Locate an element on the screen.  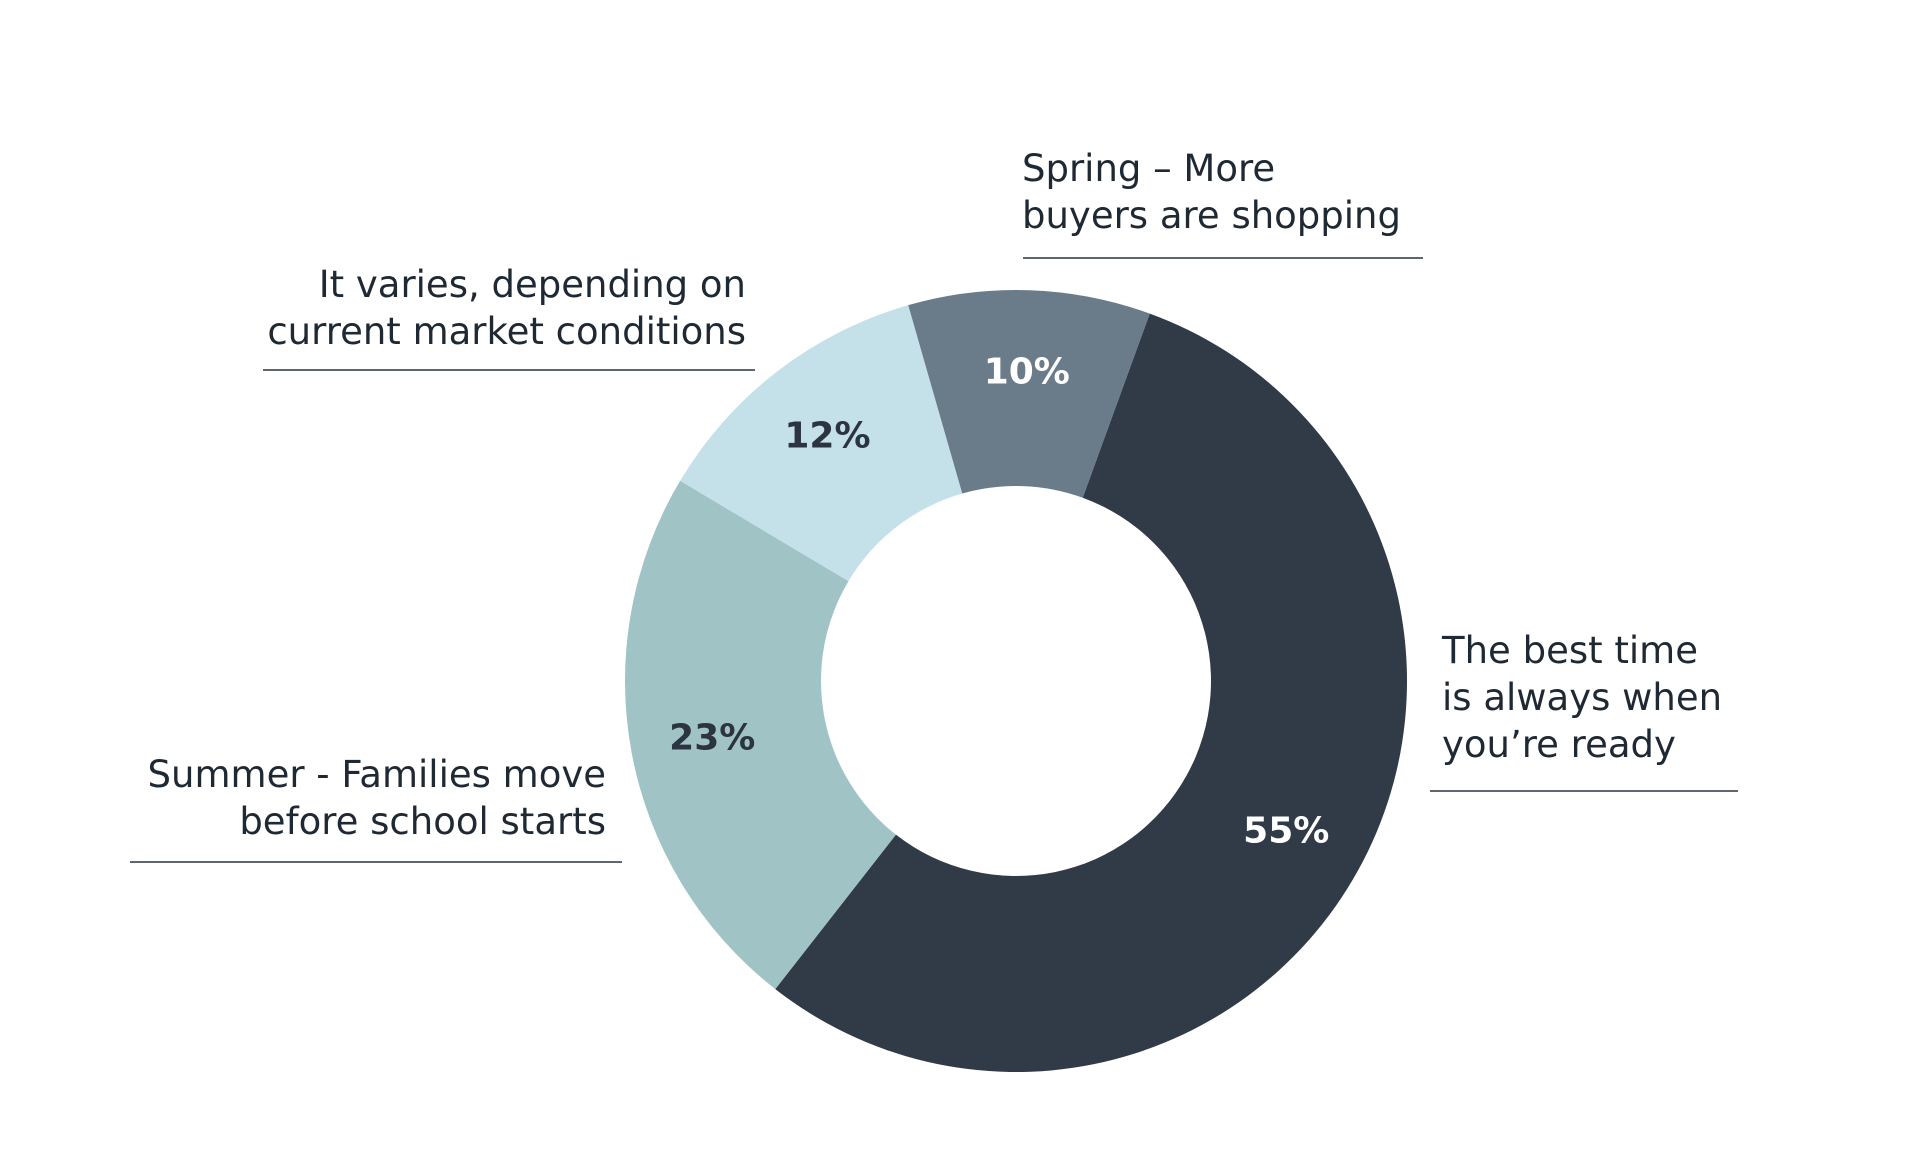
slice-value-label-2: 23% is located at coordinates (712, 737).